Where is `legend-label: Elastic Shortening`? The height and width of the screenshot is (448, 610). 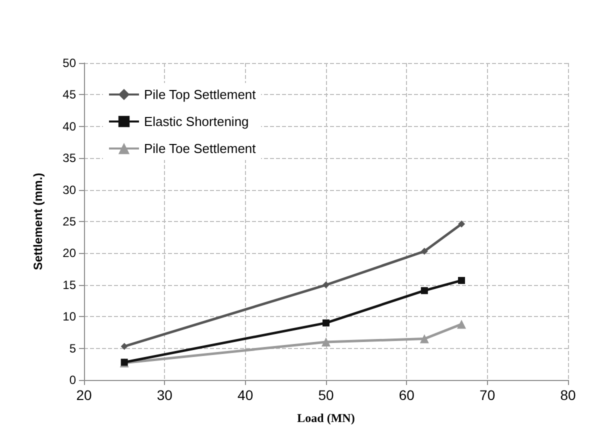 legend-label: Elastic Shortening is located at coordinates (196, 121).